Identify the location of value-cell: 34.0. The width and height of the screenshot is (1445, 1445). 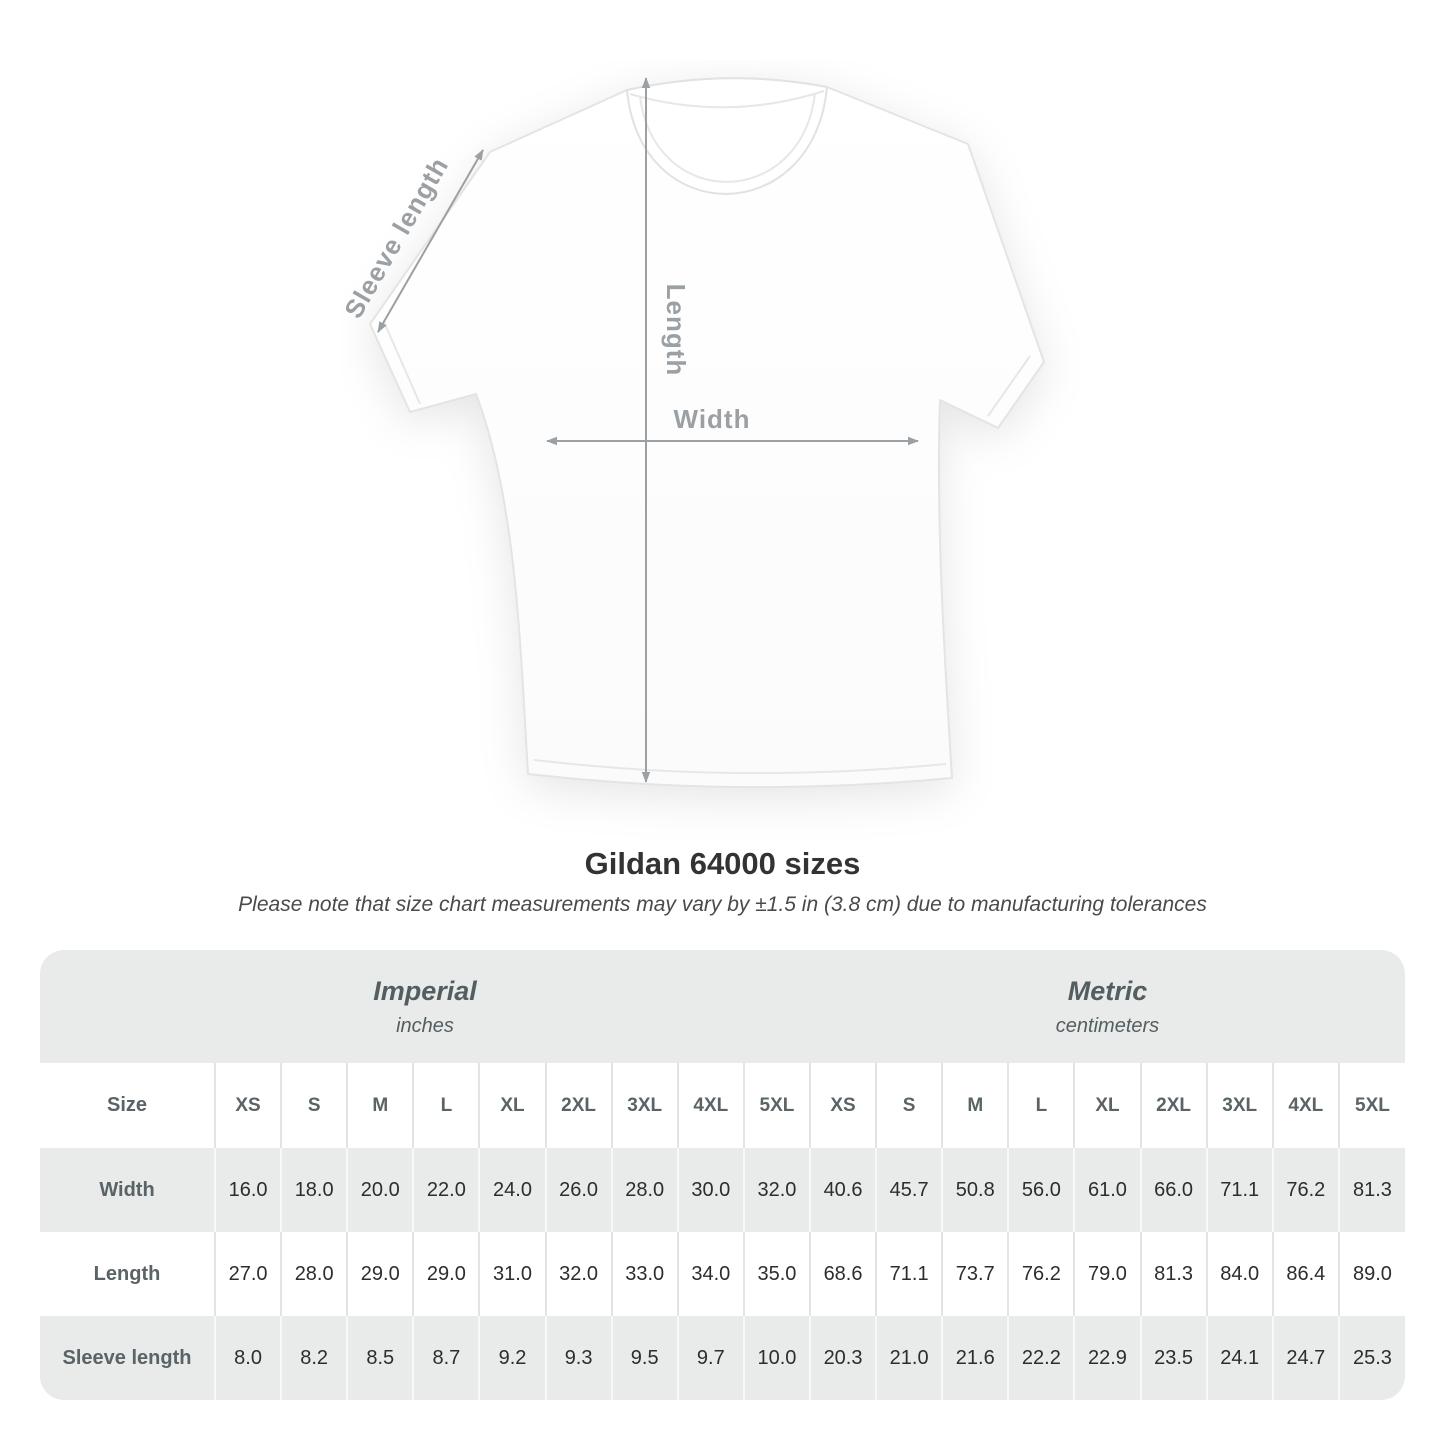
(710, 1274).